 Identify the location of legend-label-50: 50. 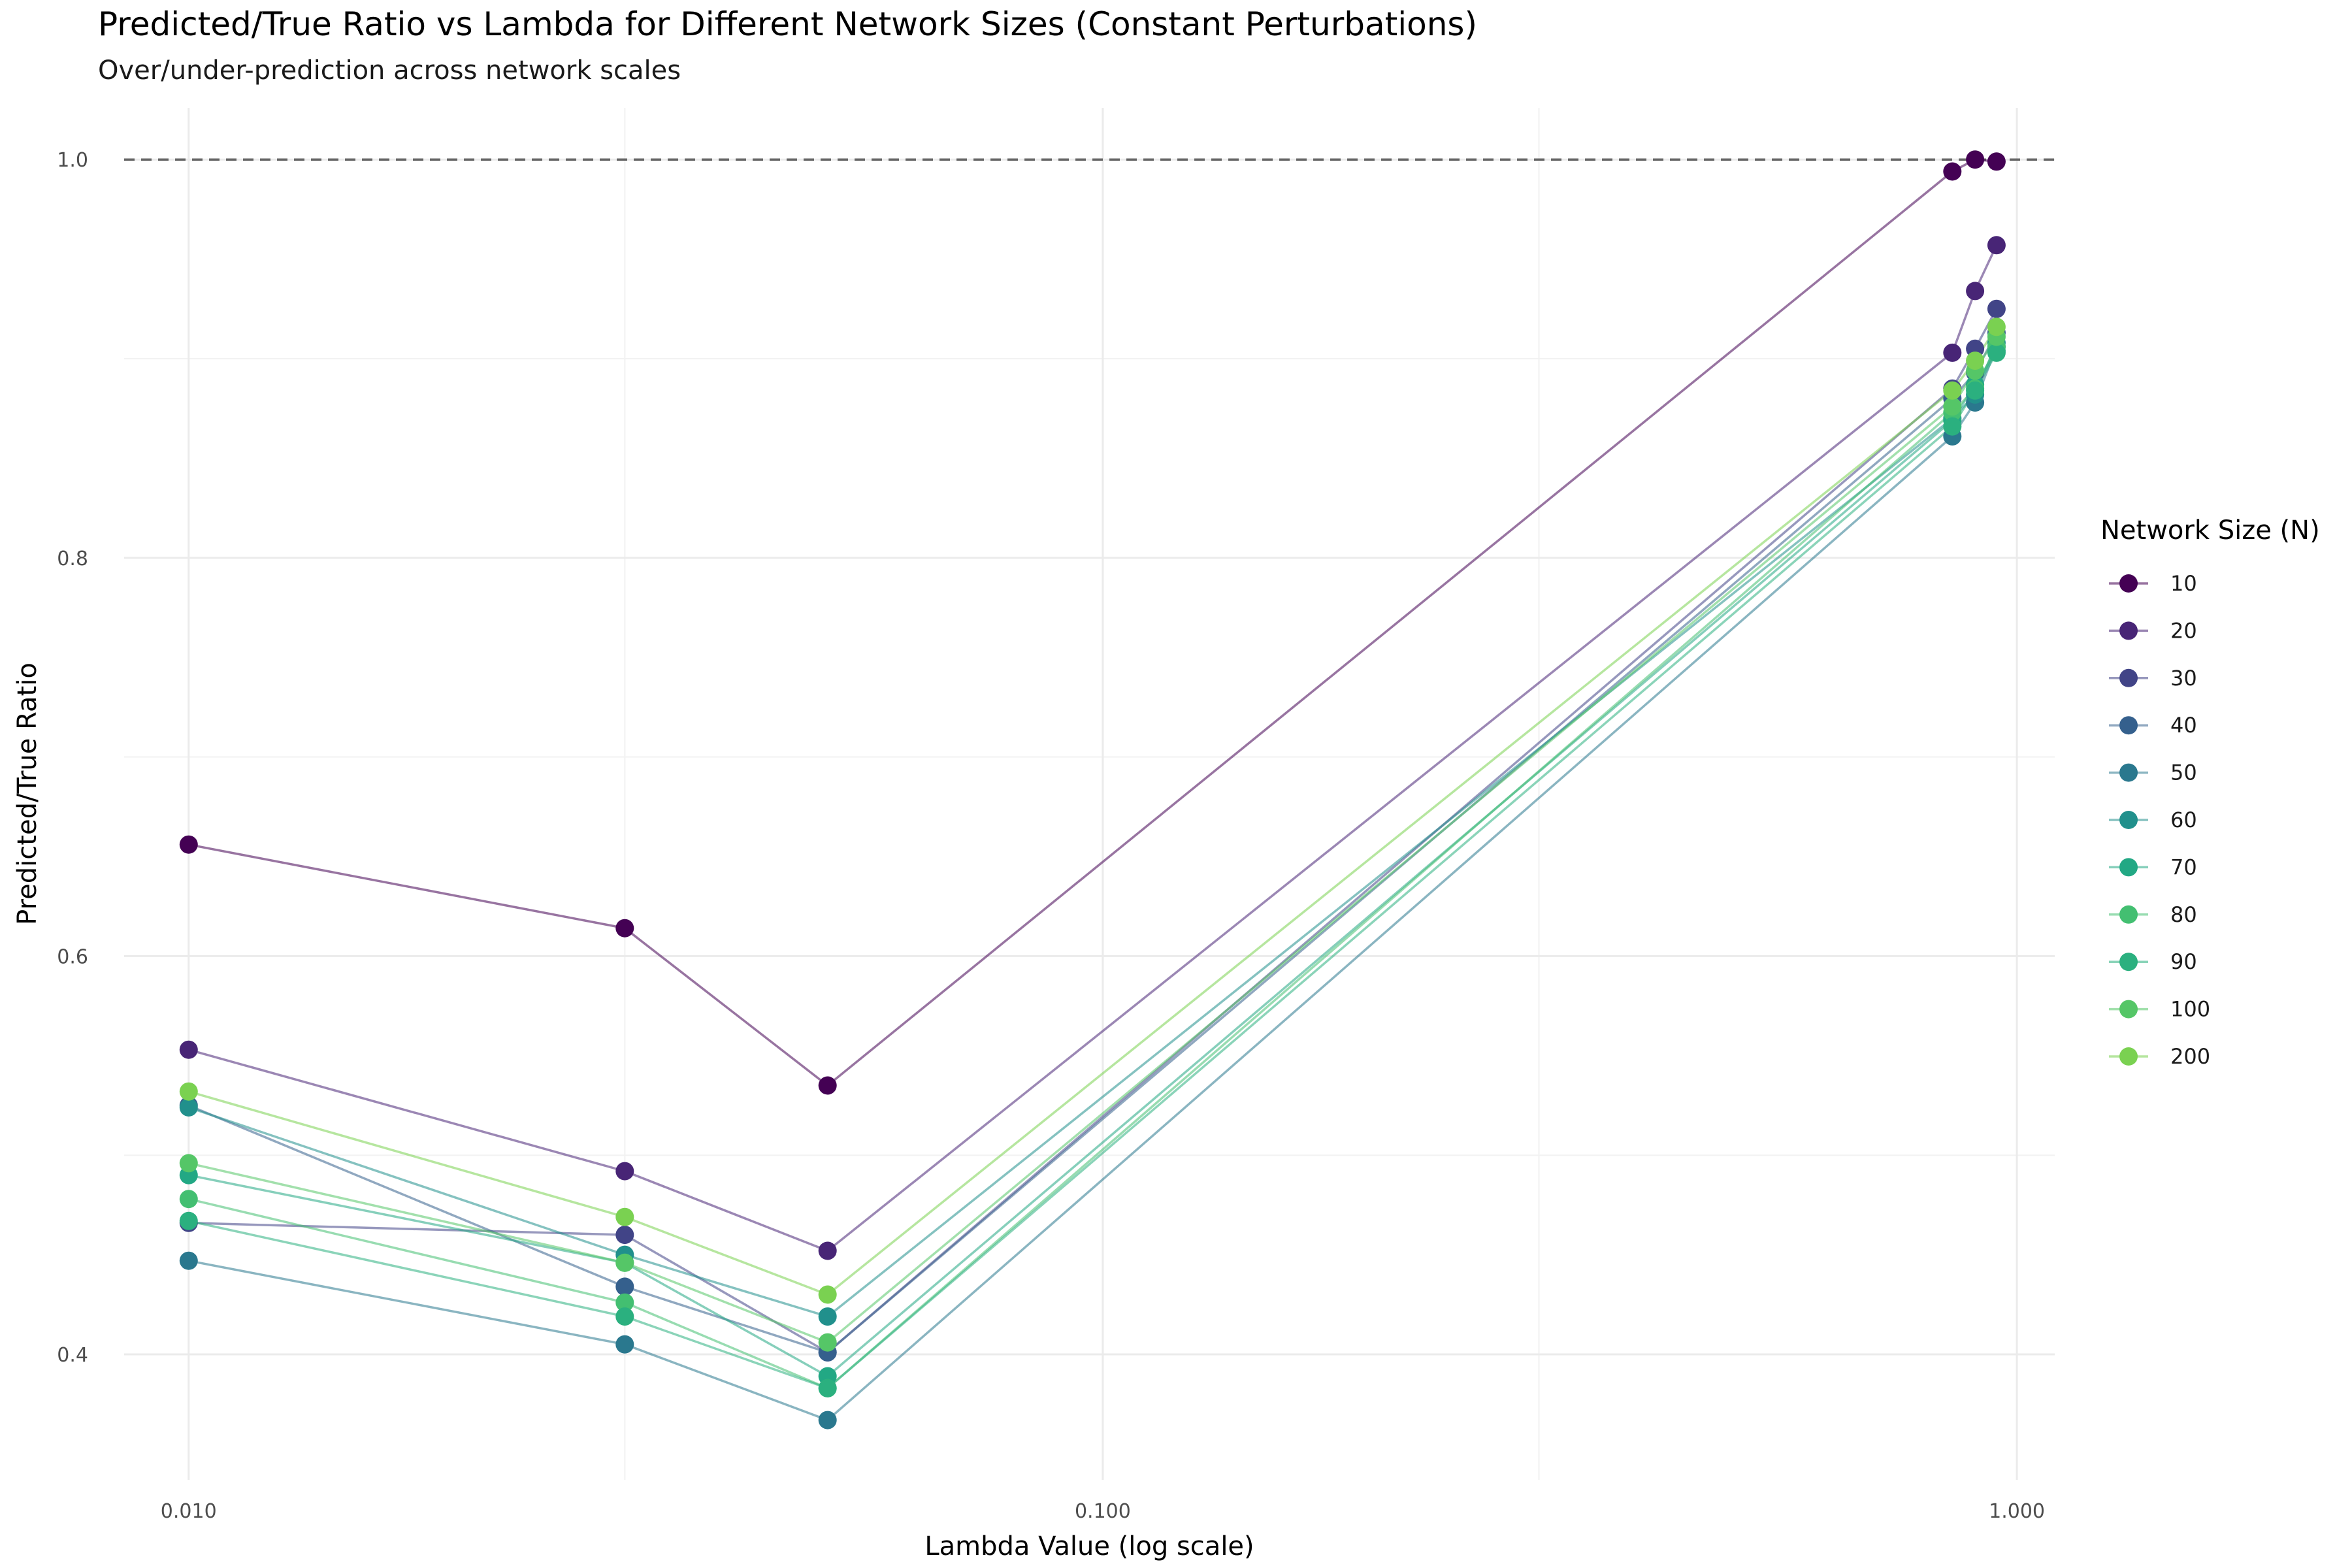
(2183, 772).